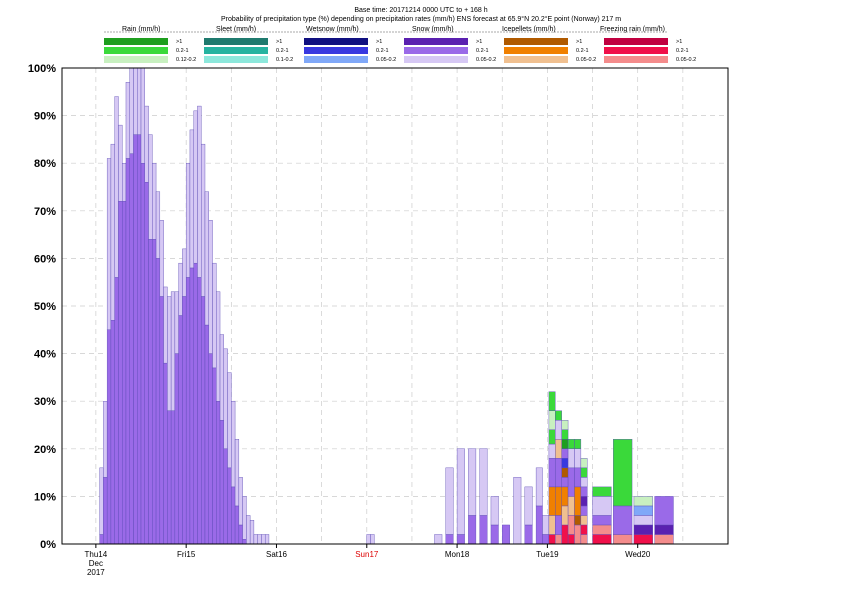 The width and height of the screenshot is (842, 596). I want to click on y-tick-label: 50%, so click(45, 307).